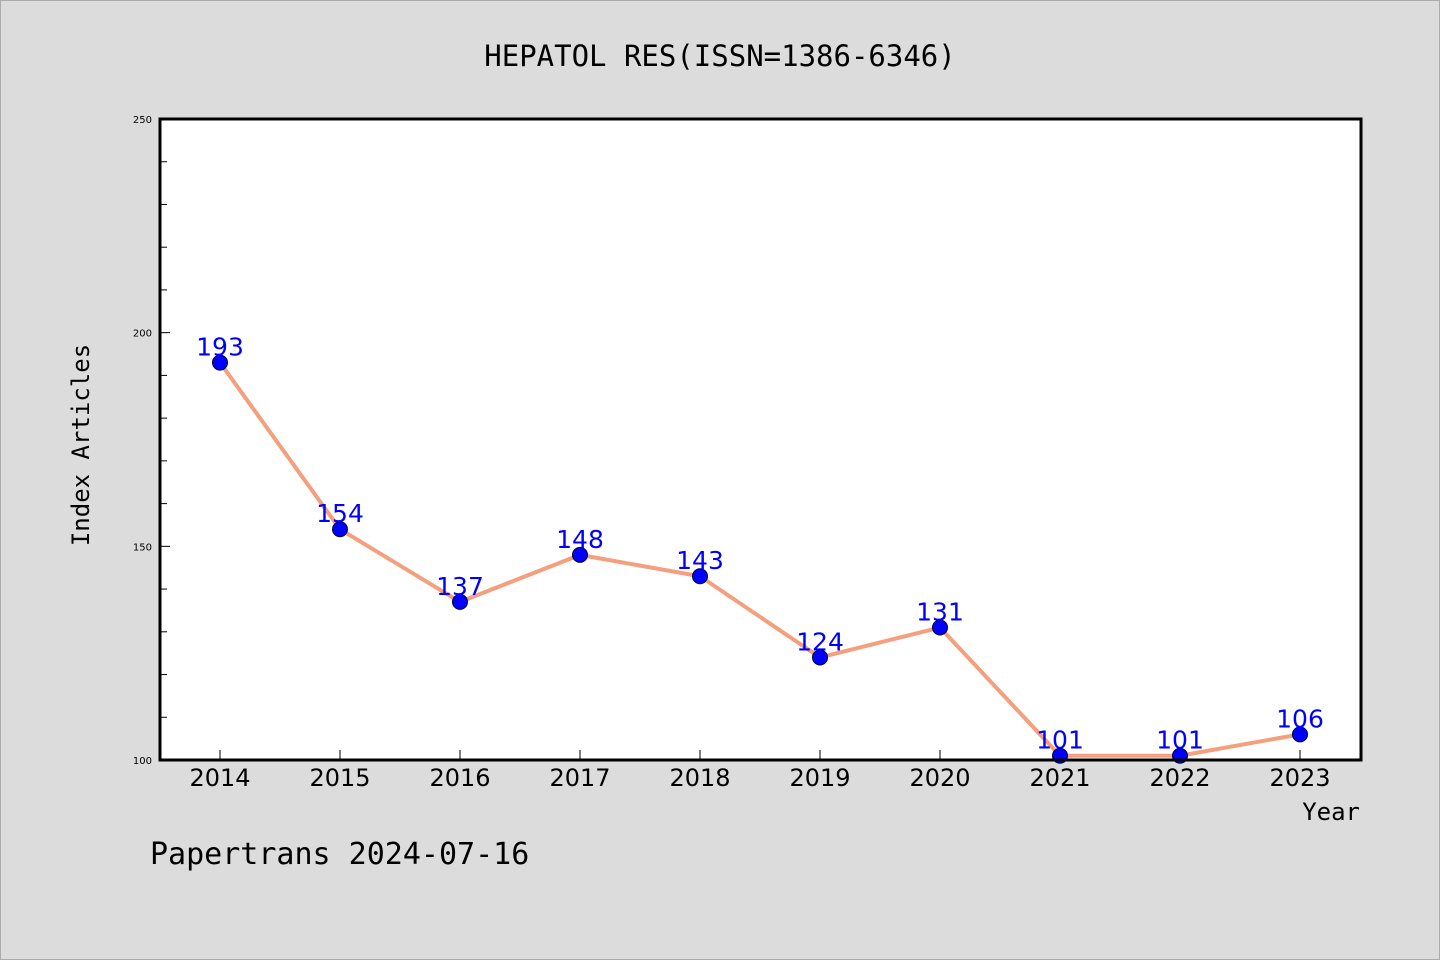 This screenshot has width=1440, height=960. Describe the element at coordinates (1299, 778) in the screenshot. I see `x-tick-label: 2023` at that location.